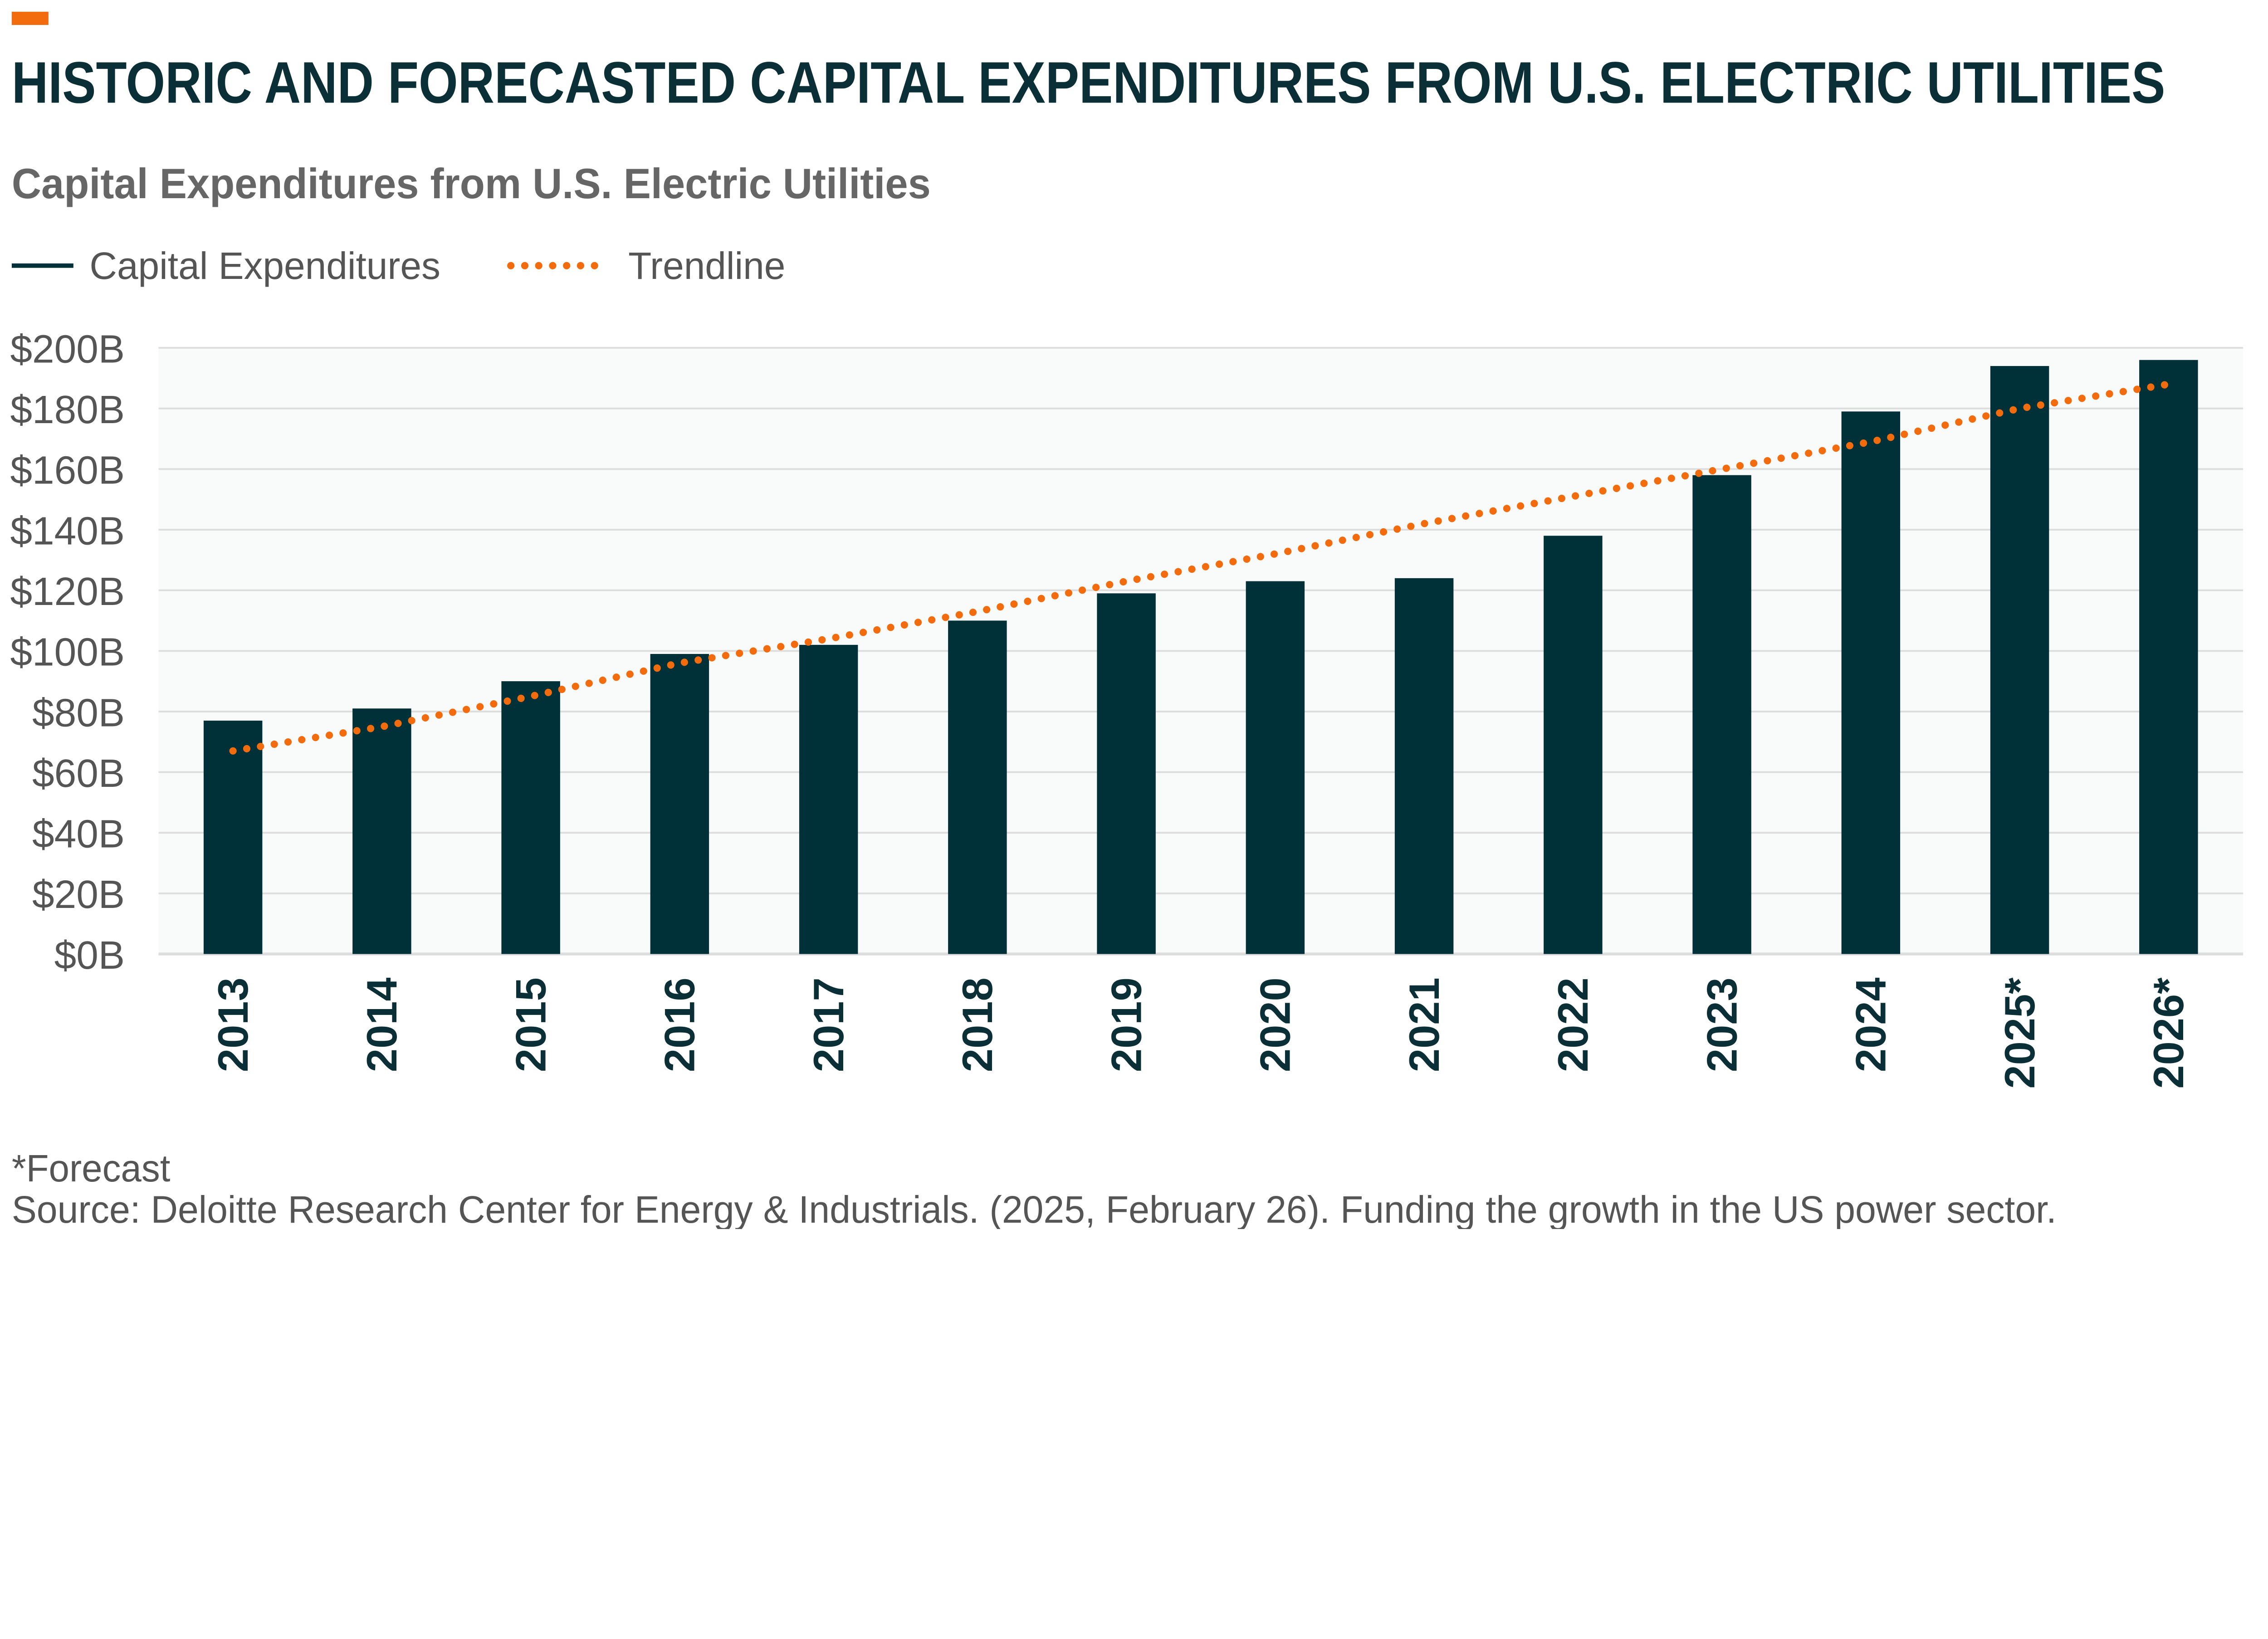 The width and height of the screenshot is (2268, 1639). I want to click on x-tick-label: 2022, so click(1573, 1024).